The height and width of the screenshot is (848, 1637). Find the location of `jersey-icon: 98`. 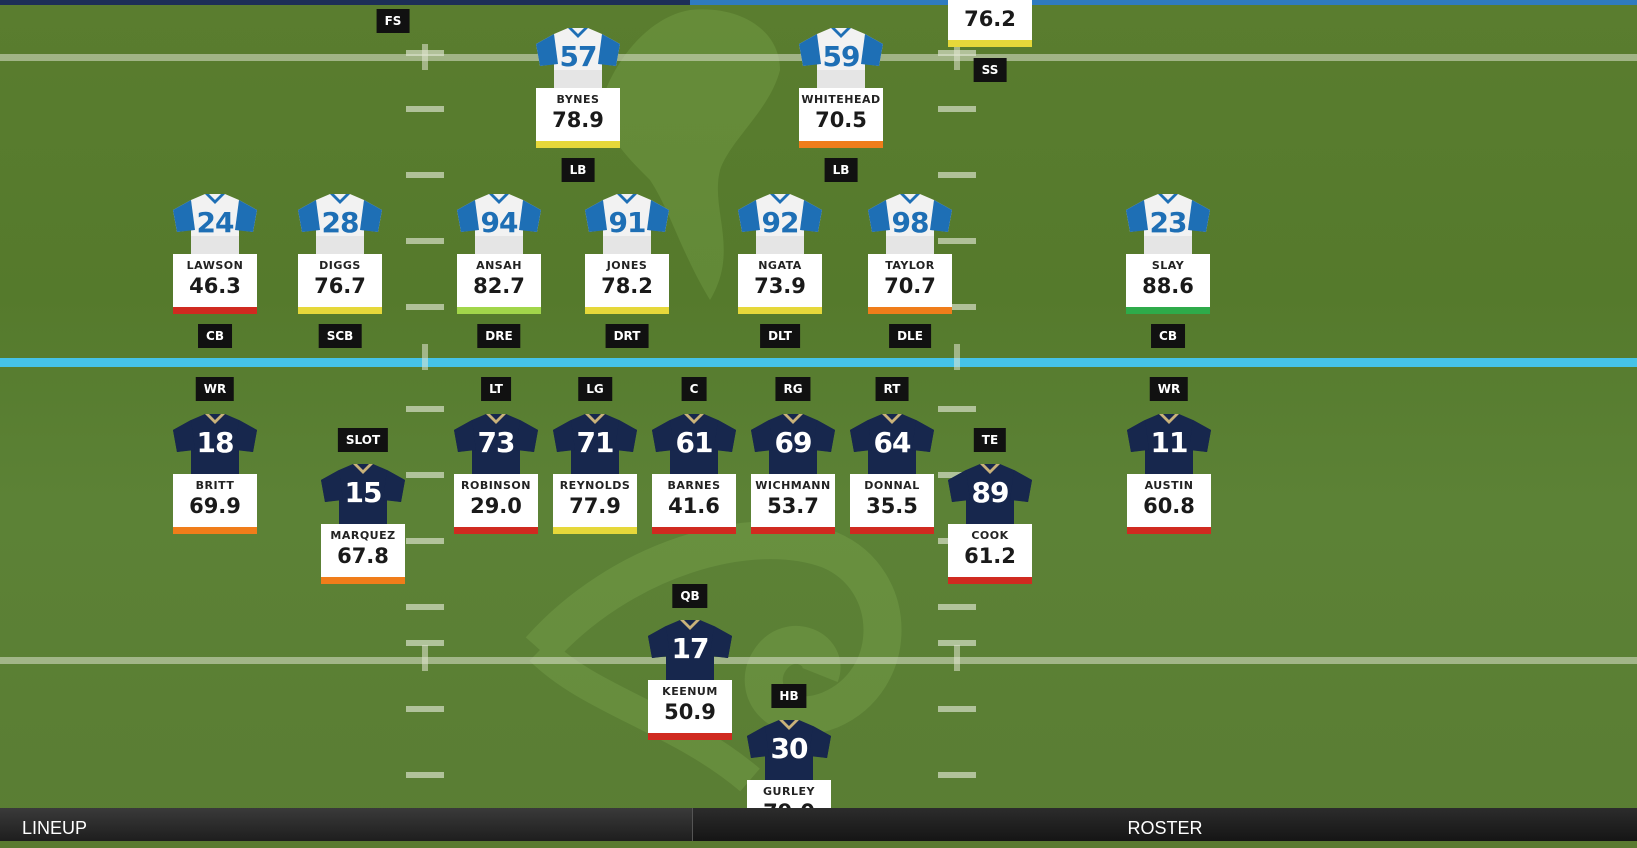

jersey-icon: 98 is located at coordinates (910, 223).